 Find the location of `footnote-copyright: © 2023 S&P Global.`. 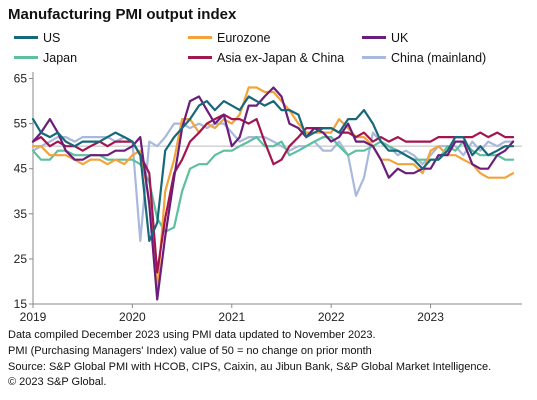

footnote-copyright: © 2023 S&P Global. is located at coordinates (57, 382).